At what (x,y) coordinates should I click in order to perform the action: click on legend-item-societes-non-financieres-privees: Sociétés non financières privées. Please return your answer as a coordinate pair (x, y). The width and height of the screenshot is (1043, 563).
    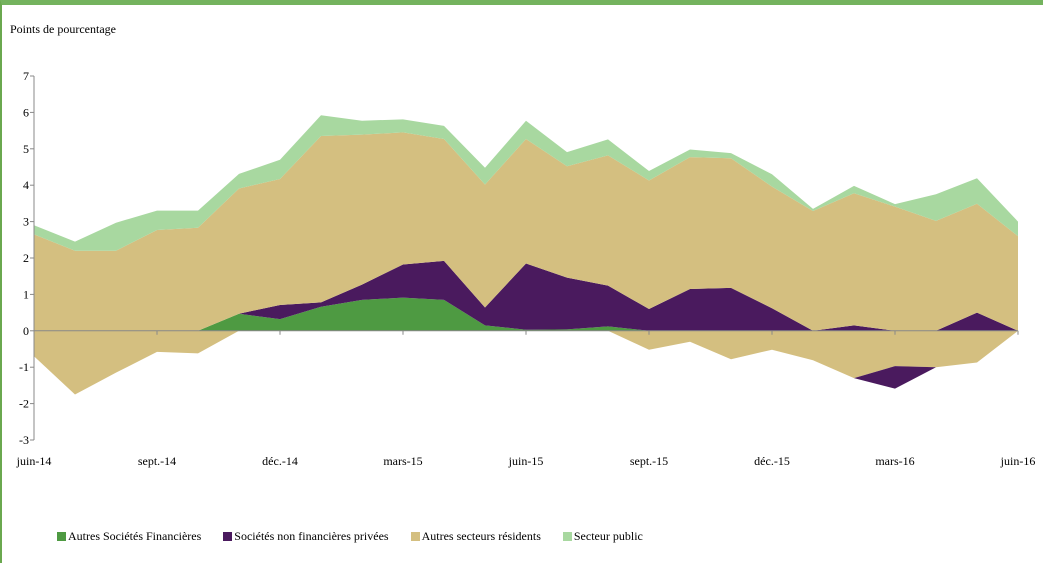
    Looking at the image, I should click on (306, 536).